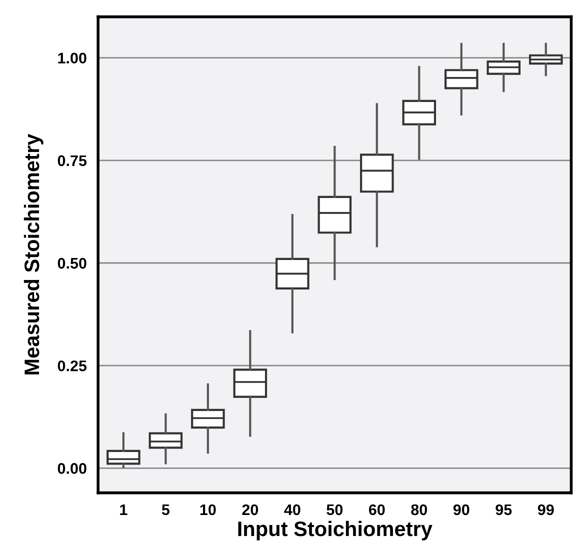 This screenshot has height=560, width=577. I want to click on y-tick-label: 0.50, so click(72, 263).